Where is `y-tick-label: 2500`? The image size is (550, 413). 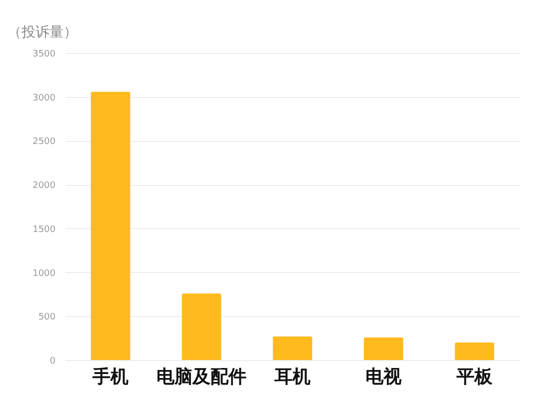 y-tick-label: 2500 is located at coordinates (44, 142).